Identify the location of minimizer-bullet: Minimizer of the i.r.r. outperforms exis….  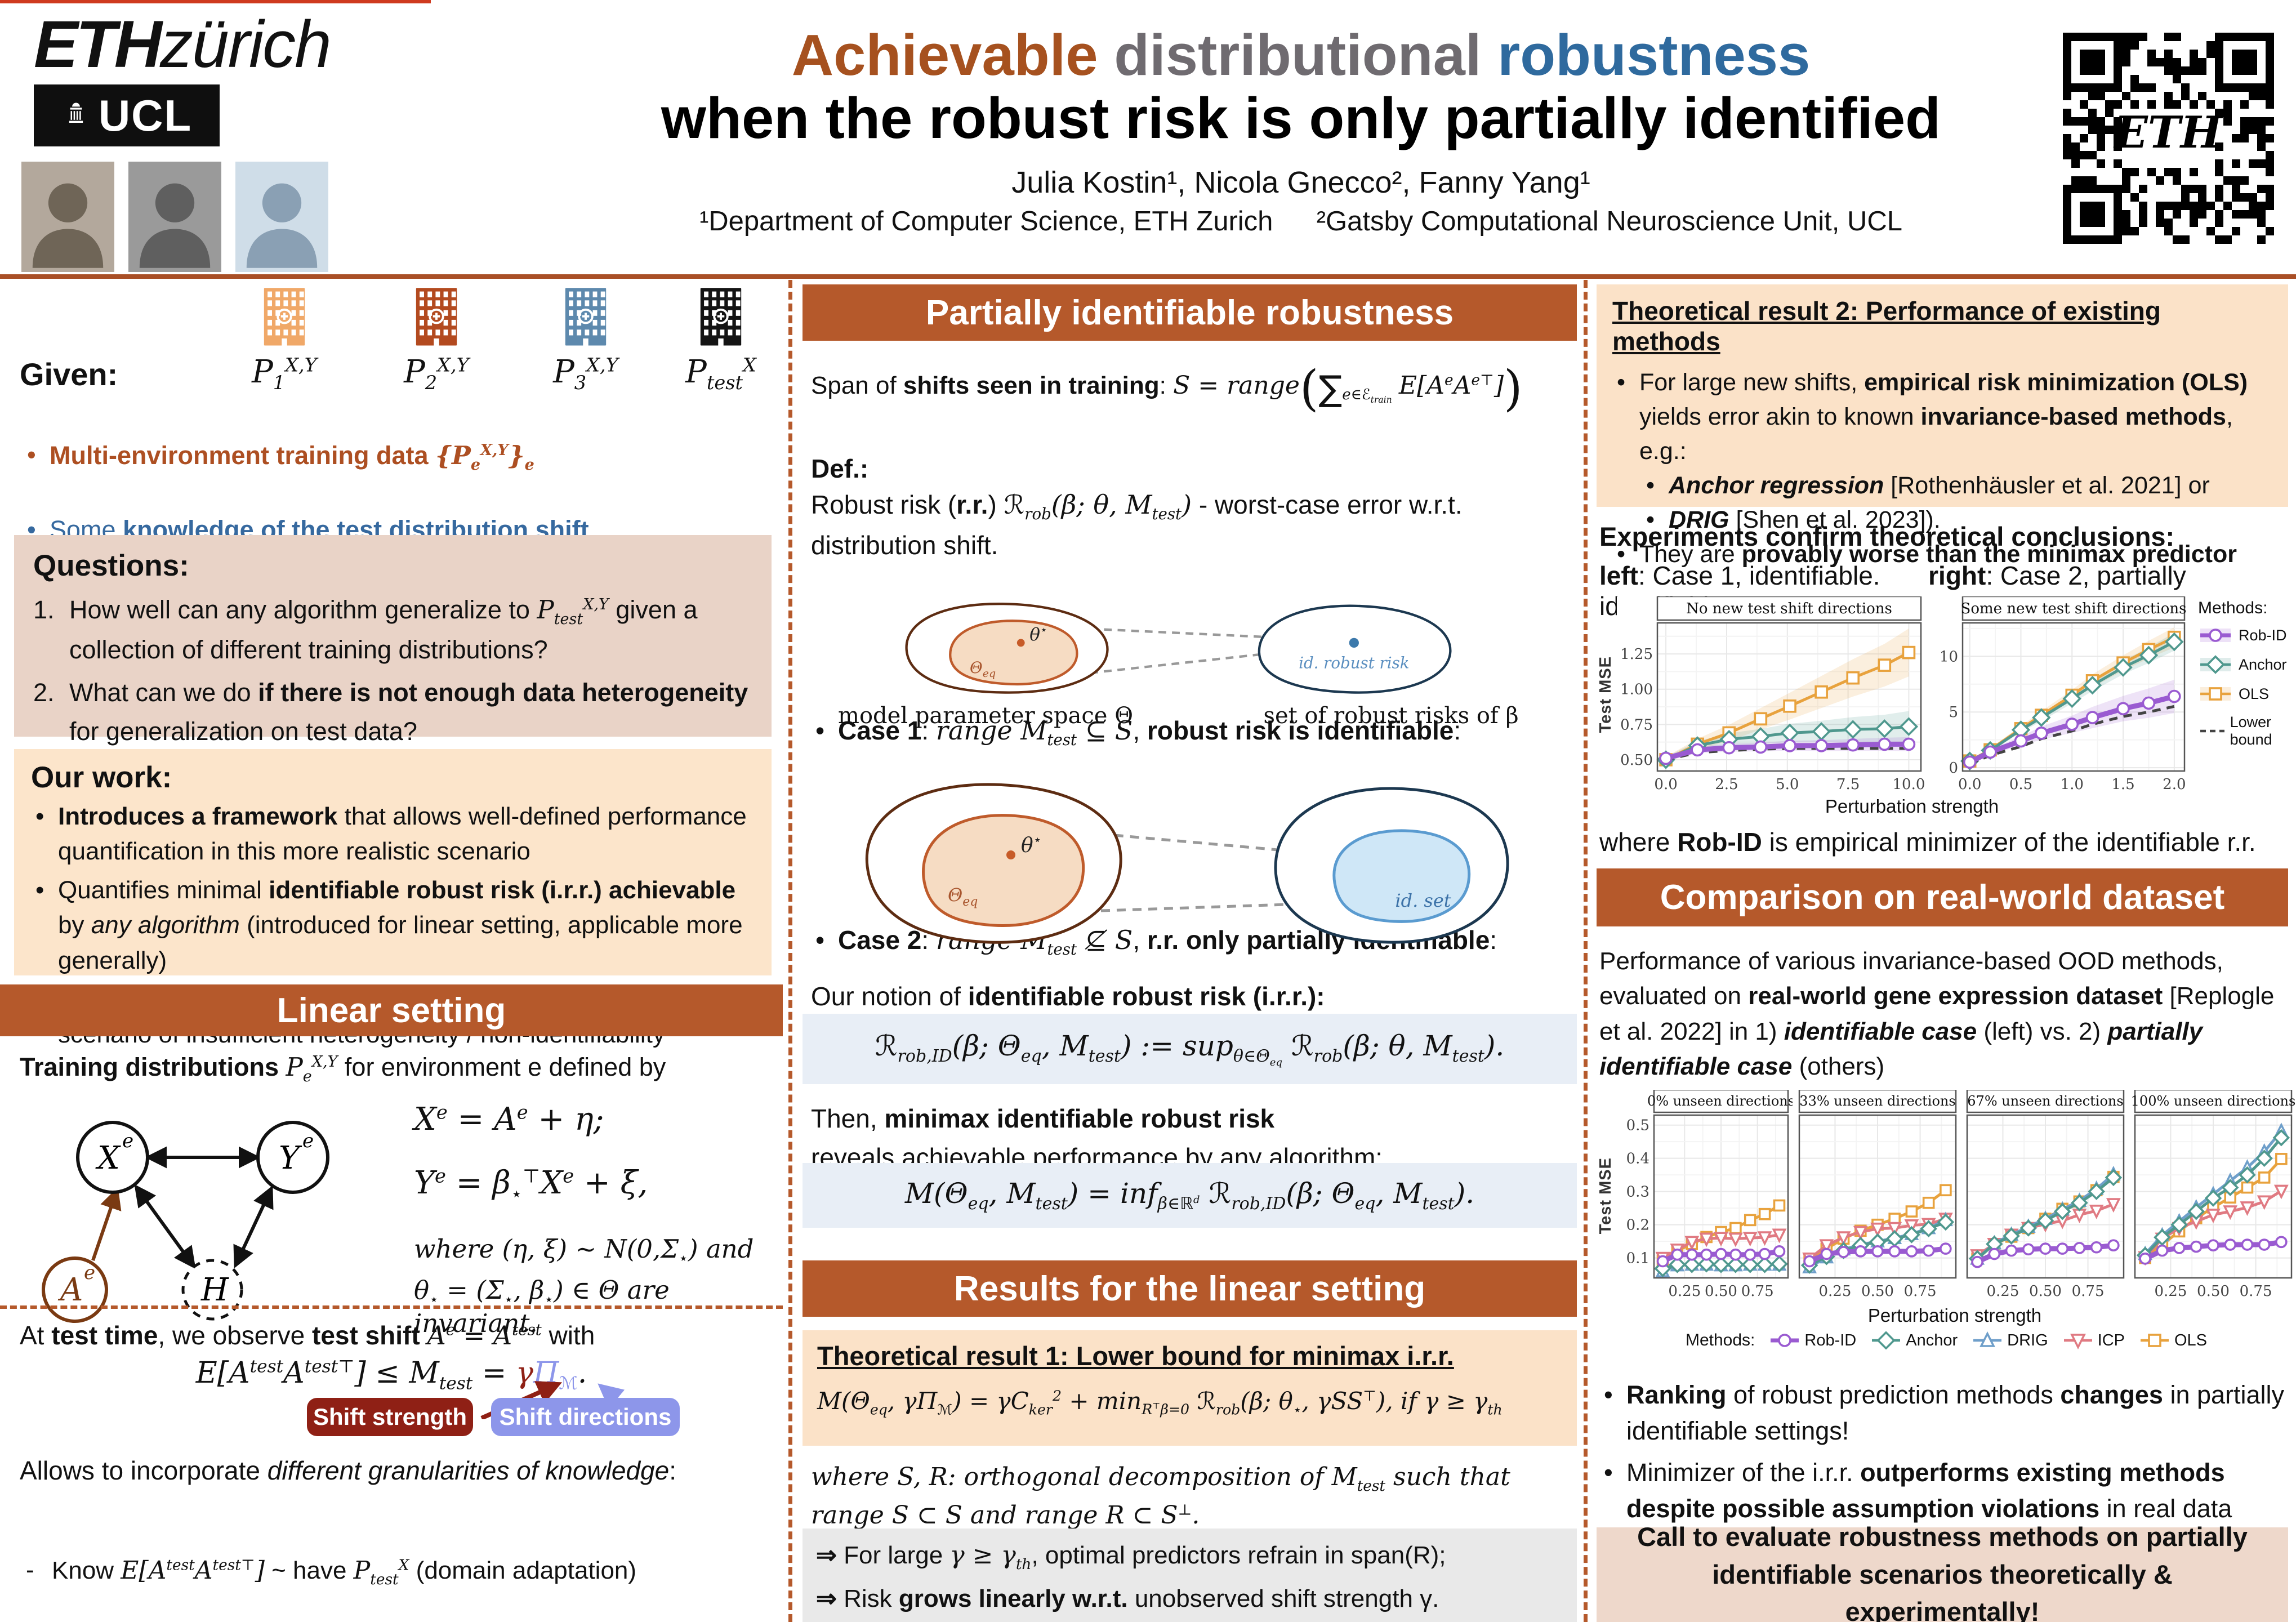
(1946, 1491).